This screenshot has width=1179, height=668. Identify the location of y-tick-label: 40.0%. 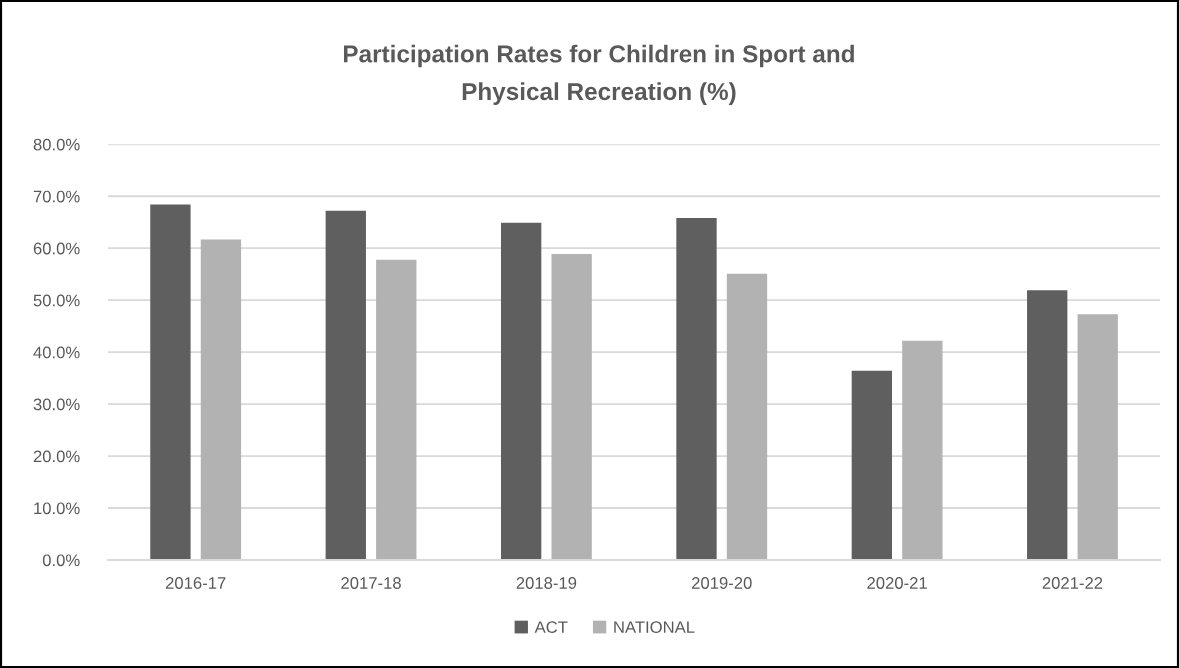
(56, 352).